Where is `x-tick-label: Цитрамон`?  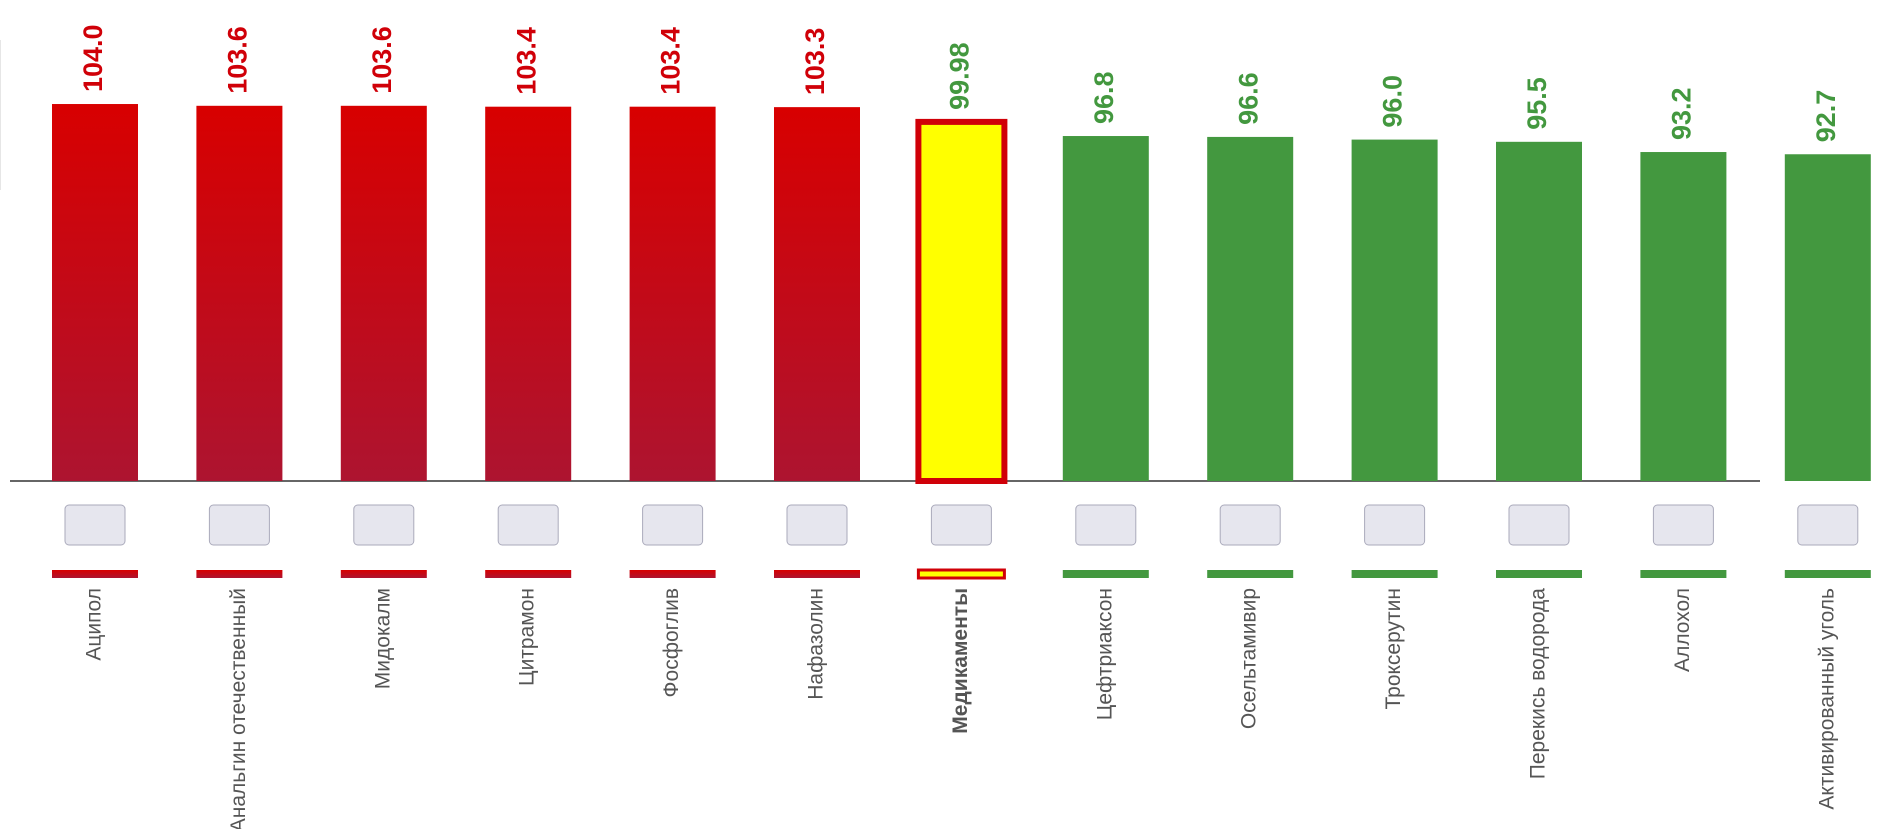 x-tick-label: Цитрамон is located at coordinates (527, 637).